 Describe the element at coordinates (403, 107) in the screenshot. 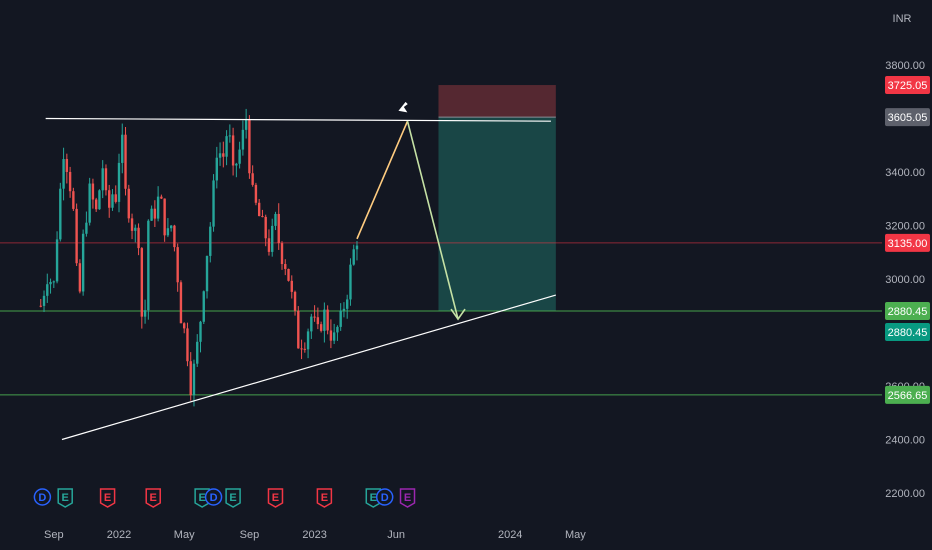

I see `drawing-cursor-icon` at that location.